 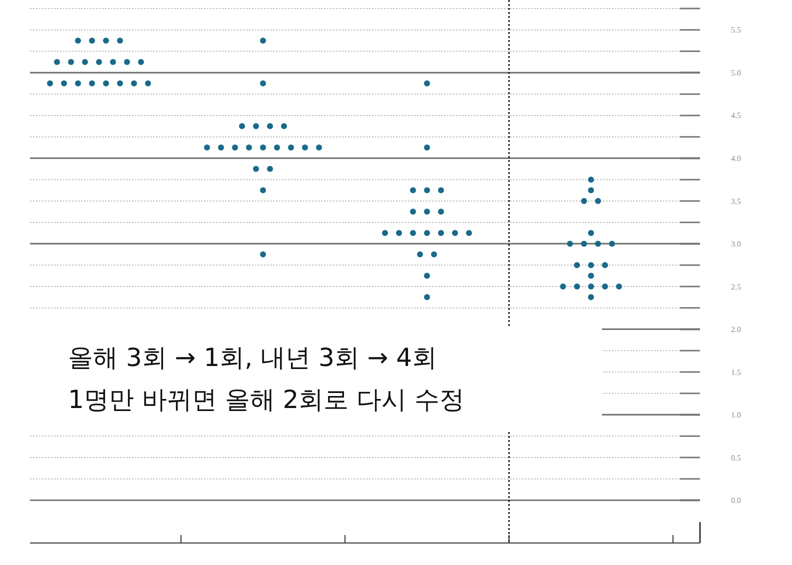 What do you see at coordinates (266, 399) in the screenshot?
I see `annotation: 1명만 바뀌면 올해 2회로 다시 수정` at bounding box center [266, 399].